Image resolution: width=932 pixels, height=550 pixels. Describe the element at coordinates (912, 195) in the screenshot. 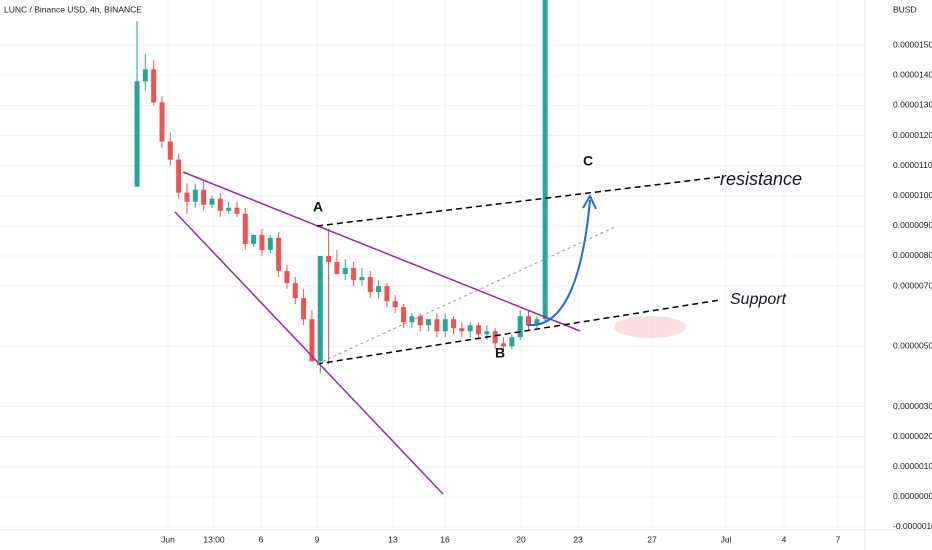

I see `y-tick-label: 0.0000100000` at that location.